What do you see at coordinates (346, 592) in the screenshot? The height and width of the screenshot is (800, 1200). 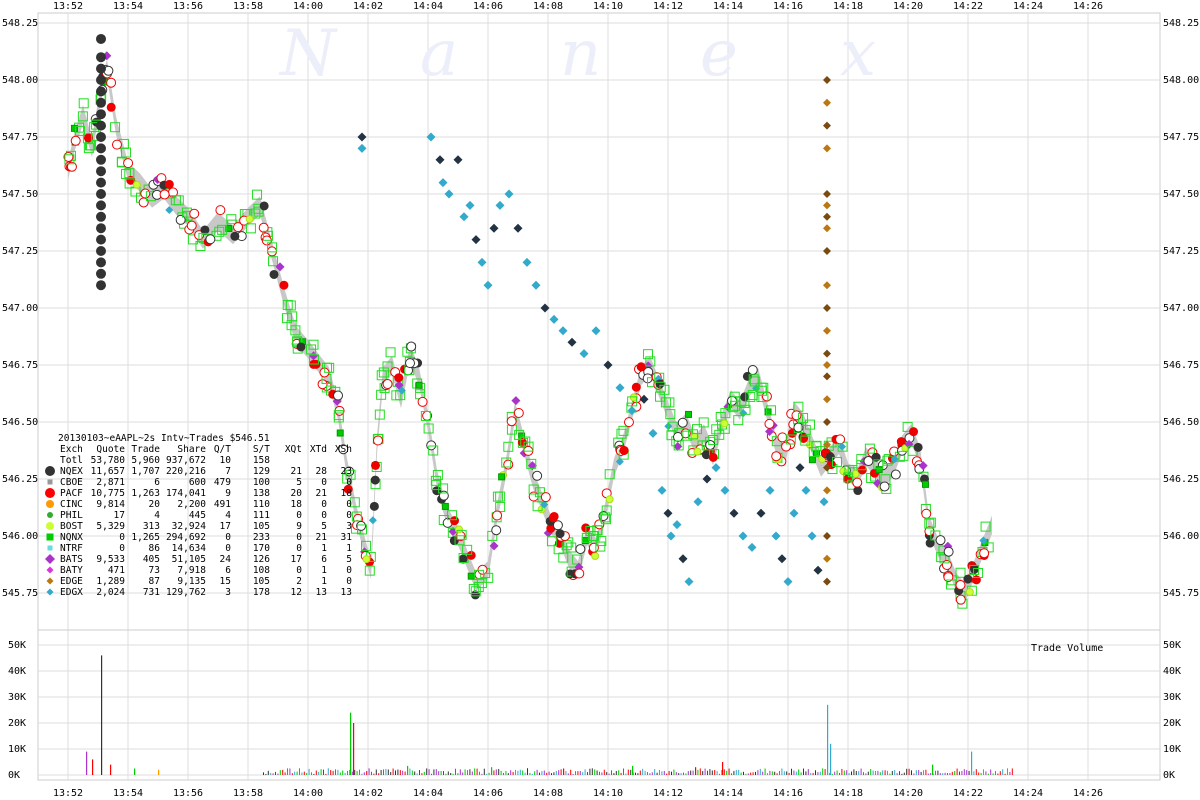 I see `legend-cell: 13` at bounding box center [346, 592].